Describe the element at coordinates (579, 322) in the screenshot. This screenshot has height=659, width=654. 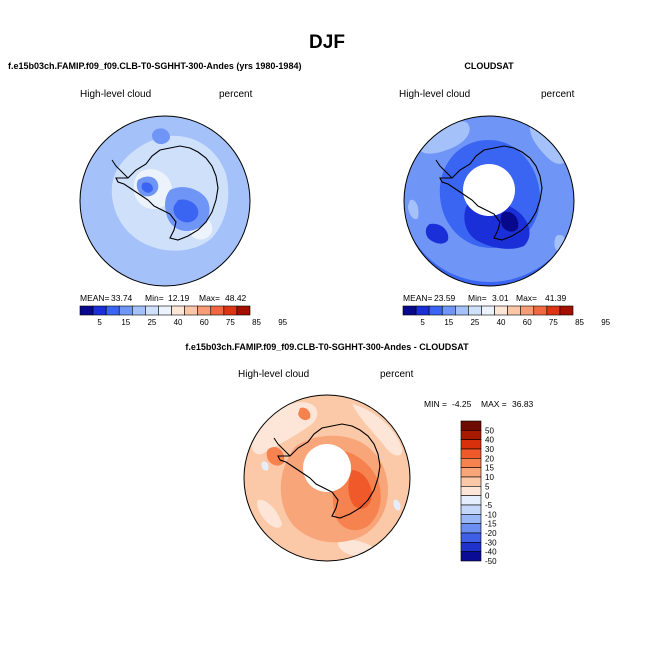
I see `obs-colorbar-tick-label: 85` at that location.